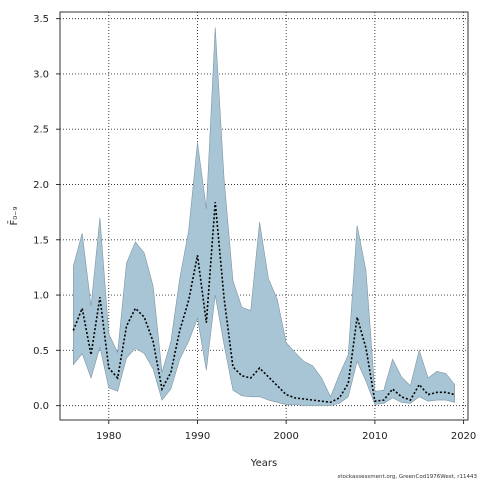  Describe the element at coordinates (108, 436) in the screenshot. I see `x-tick-label: 1980` at that location.